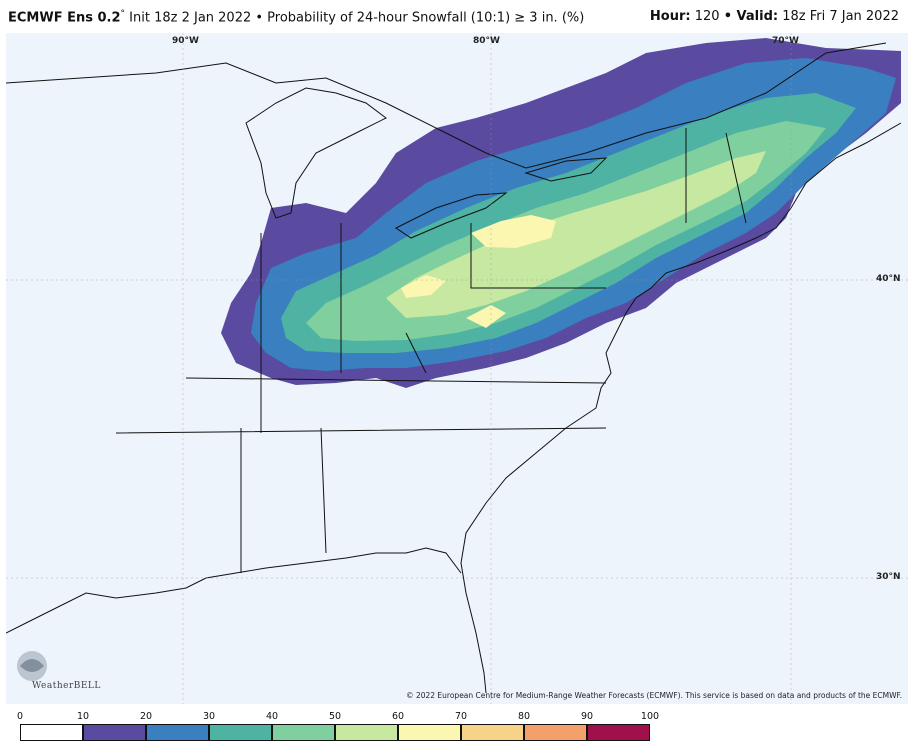  What do you see at coordinates (670, 16) in the screenshot?
I see `hour-label: Hour:` at bounding box center [670, 16].